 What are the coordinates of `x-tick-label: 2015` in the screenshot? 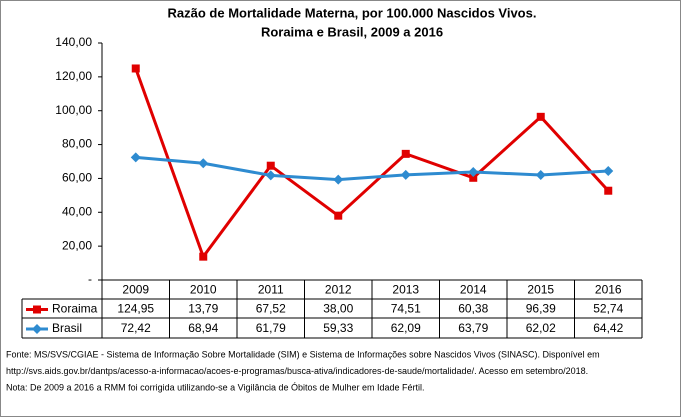 It's located at (540, 290).